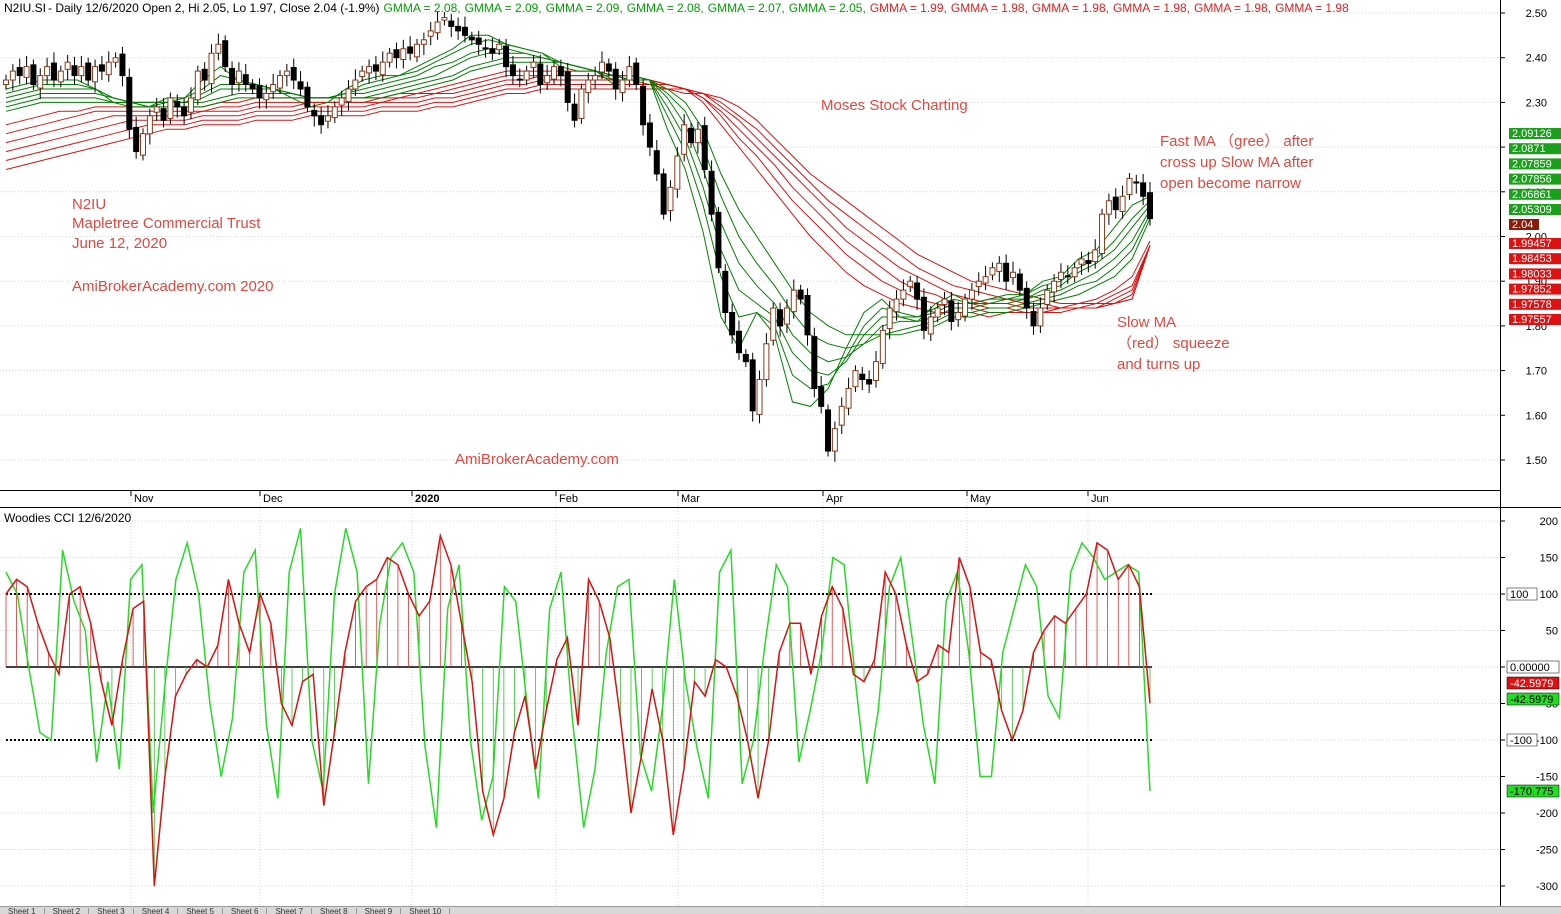 The image size is (1561, 914). What do you see at coordinates (1532, 290) in the screenshot?
I see `slow-ma-tag: 1.97852` at bounding box center [1532, 290].